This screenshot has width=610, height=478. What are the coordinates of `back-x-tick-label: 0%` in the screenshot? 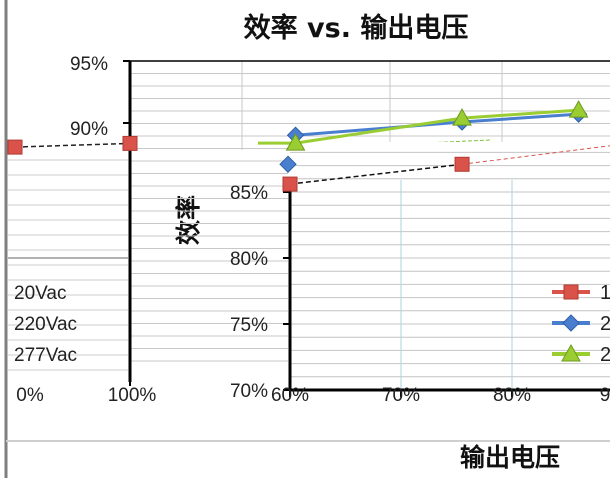 It's located at (30, 395).